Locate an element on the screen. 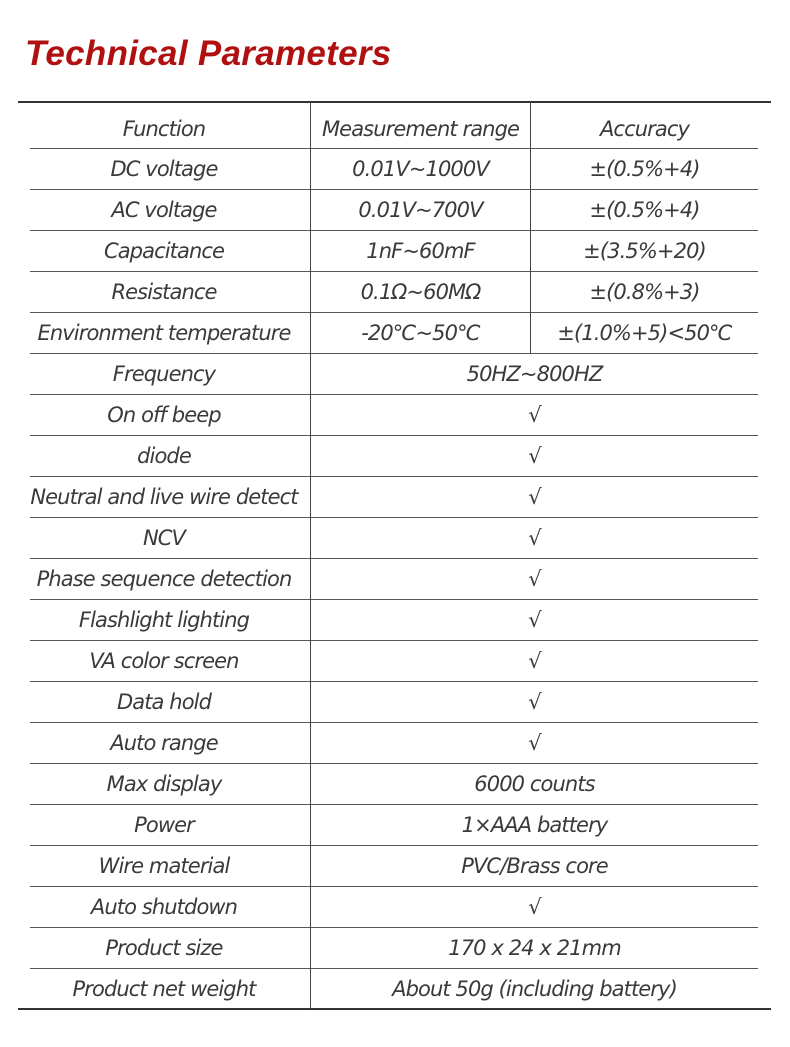  value-cell: 1×AAA battery is located at coordinates (535, 824).